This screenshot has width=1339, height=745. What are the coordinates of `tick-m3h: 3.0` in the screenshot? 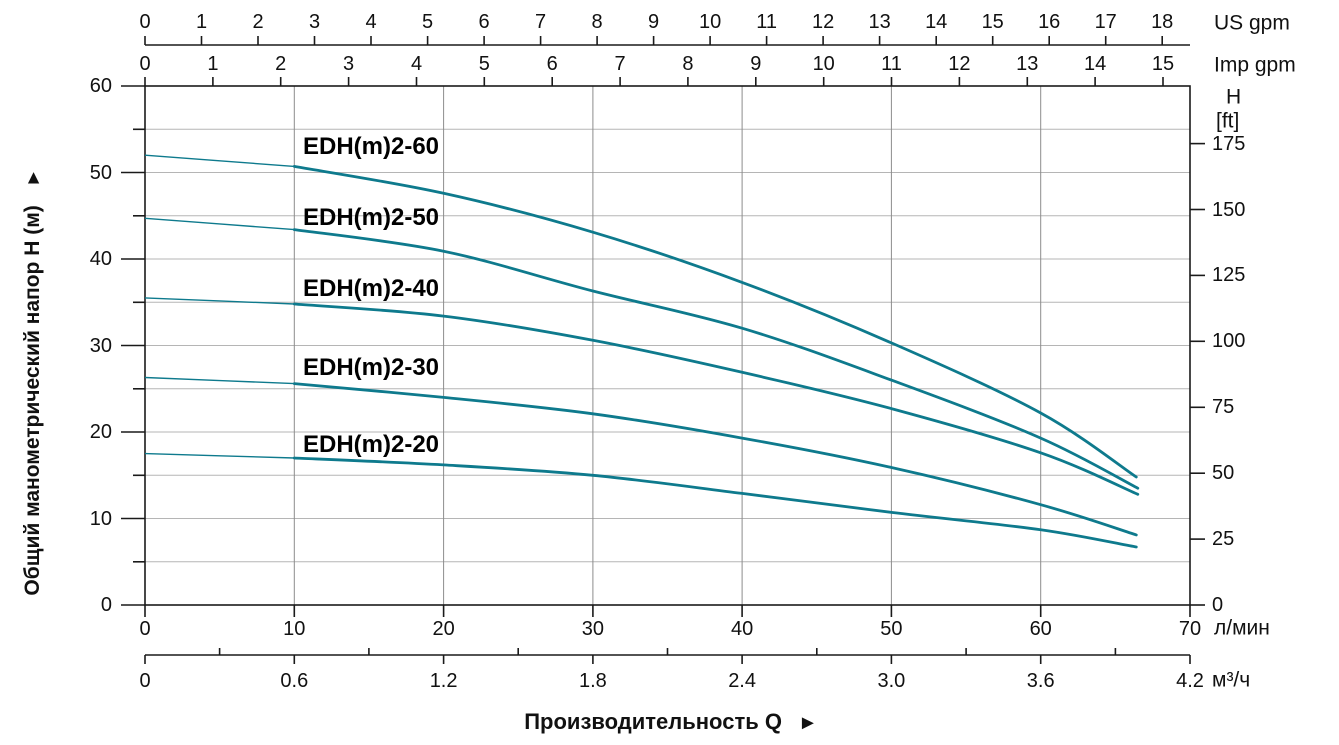 It's located at (891, 681).